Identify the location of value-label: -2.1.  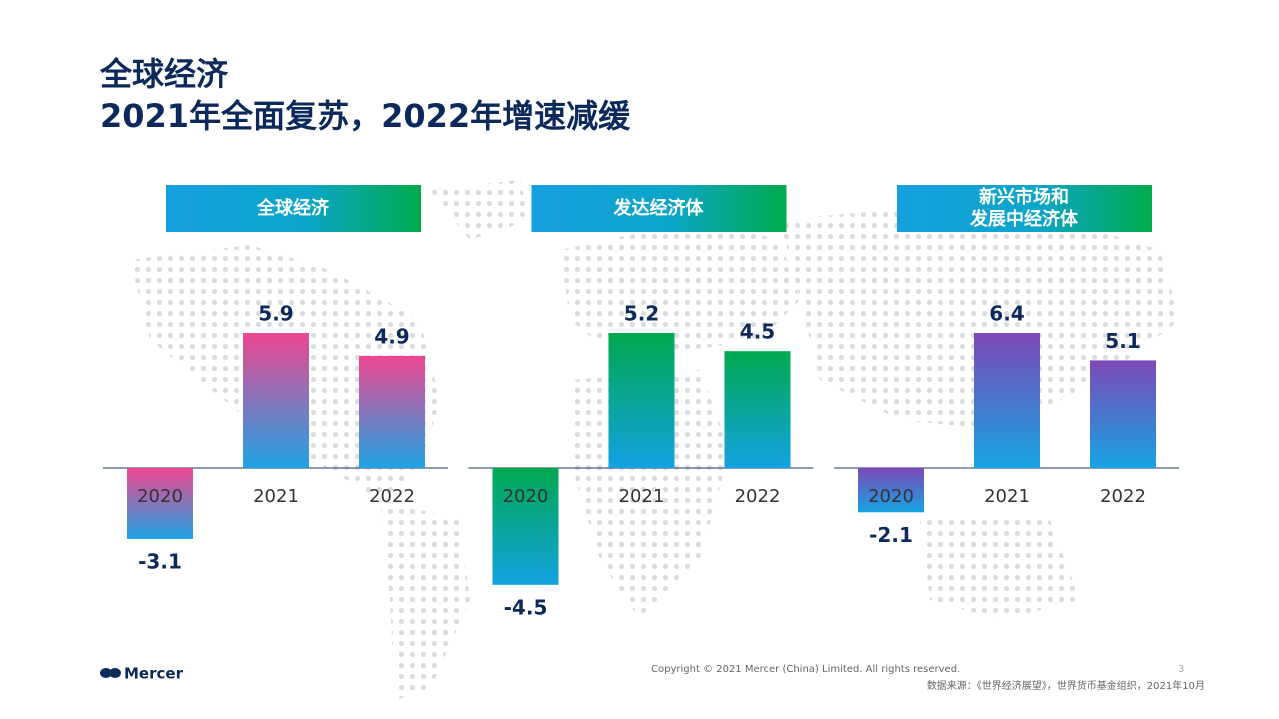
(891, 535).